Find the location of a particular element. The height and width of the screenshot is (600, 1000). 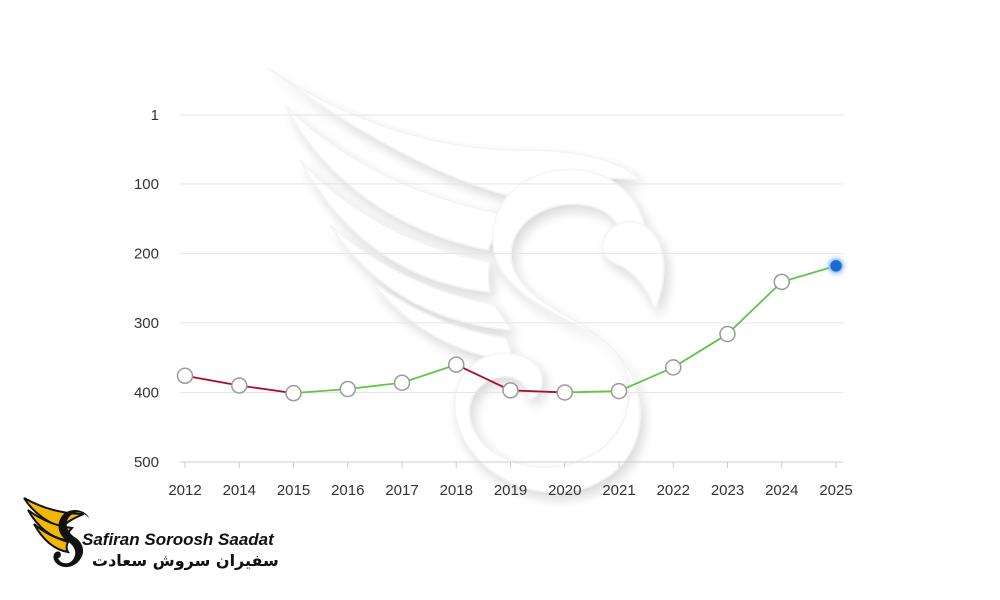

company-logo: Safiran Soroosh Saadat سفیران سروش سعادت is located at coordinates (157, 536).